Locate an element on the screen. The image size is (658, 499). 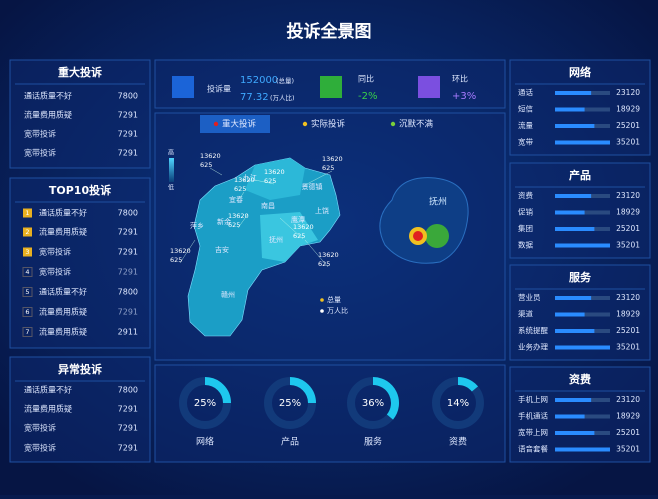
stat-label: 投诉量 is located at coordinates (219, 89).